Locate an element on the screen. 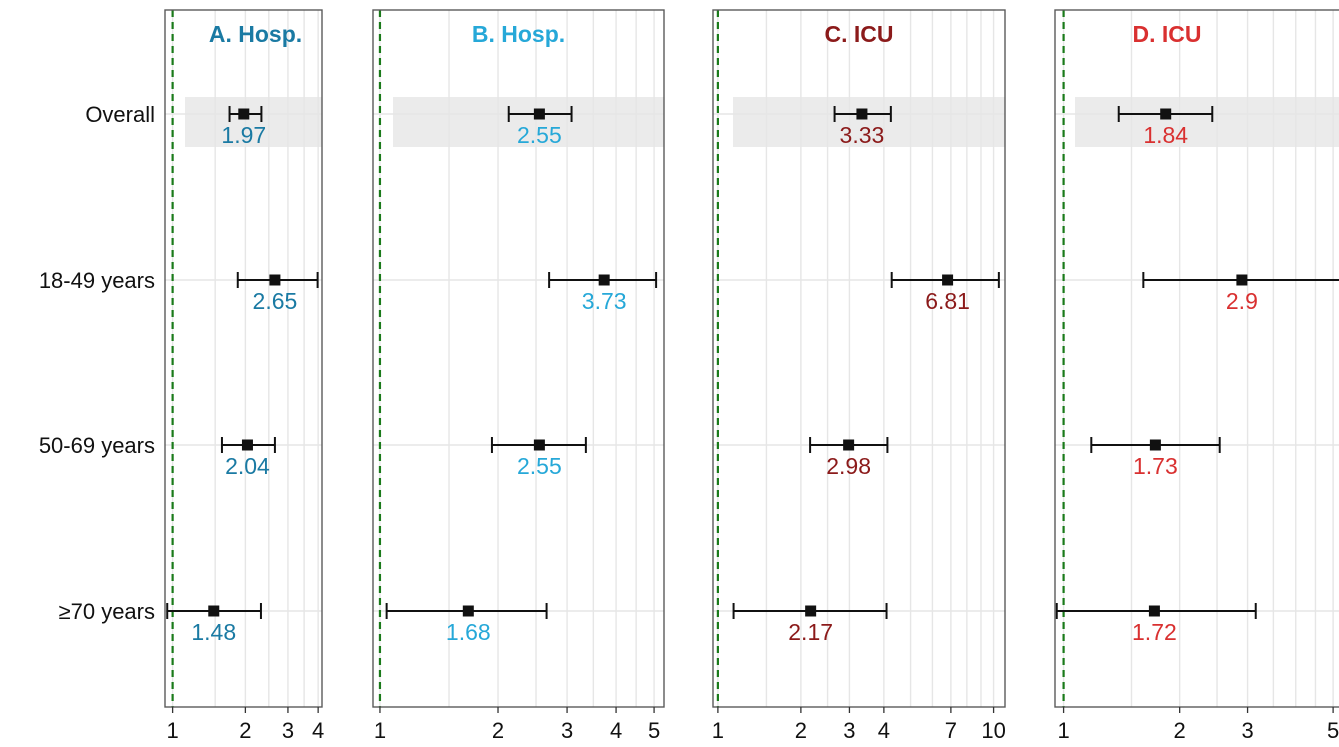 The image size is (1339, 747). estimate-label: 1.68 is located at coordinates (468, 632).